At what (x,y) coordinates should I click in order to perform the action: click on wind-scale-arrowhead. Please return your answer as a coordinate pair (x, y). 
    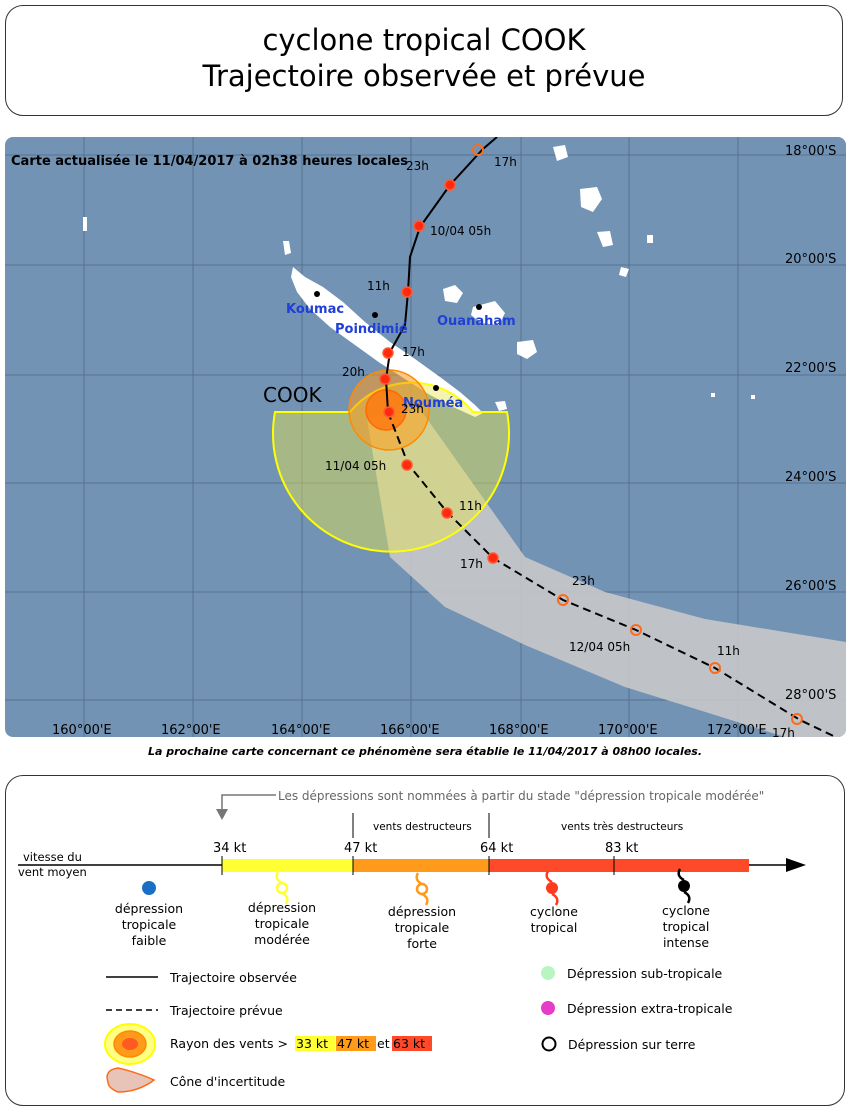
    Looking at the image, I should click on (796, 865).